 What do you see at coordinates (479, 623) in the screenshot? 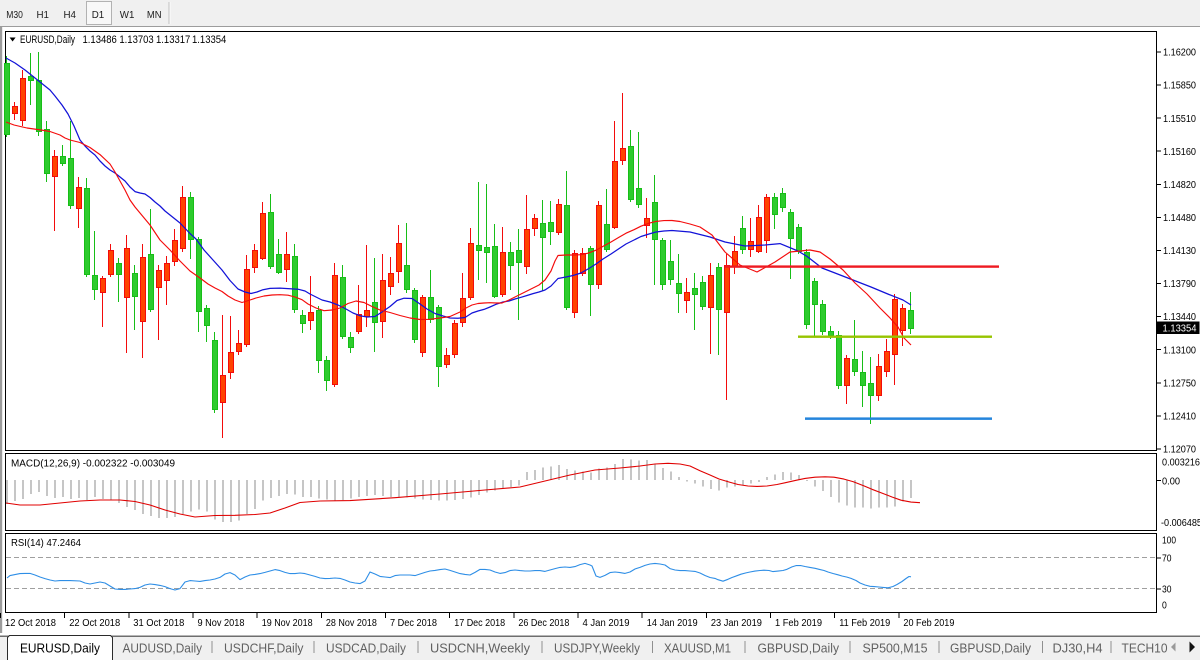
I see `svg-text: 17 Dec 2018` at bounding box center [479, 623].